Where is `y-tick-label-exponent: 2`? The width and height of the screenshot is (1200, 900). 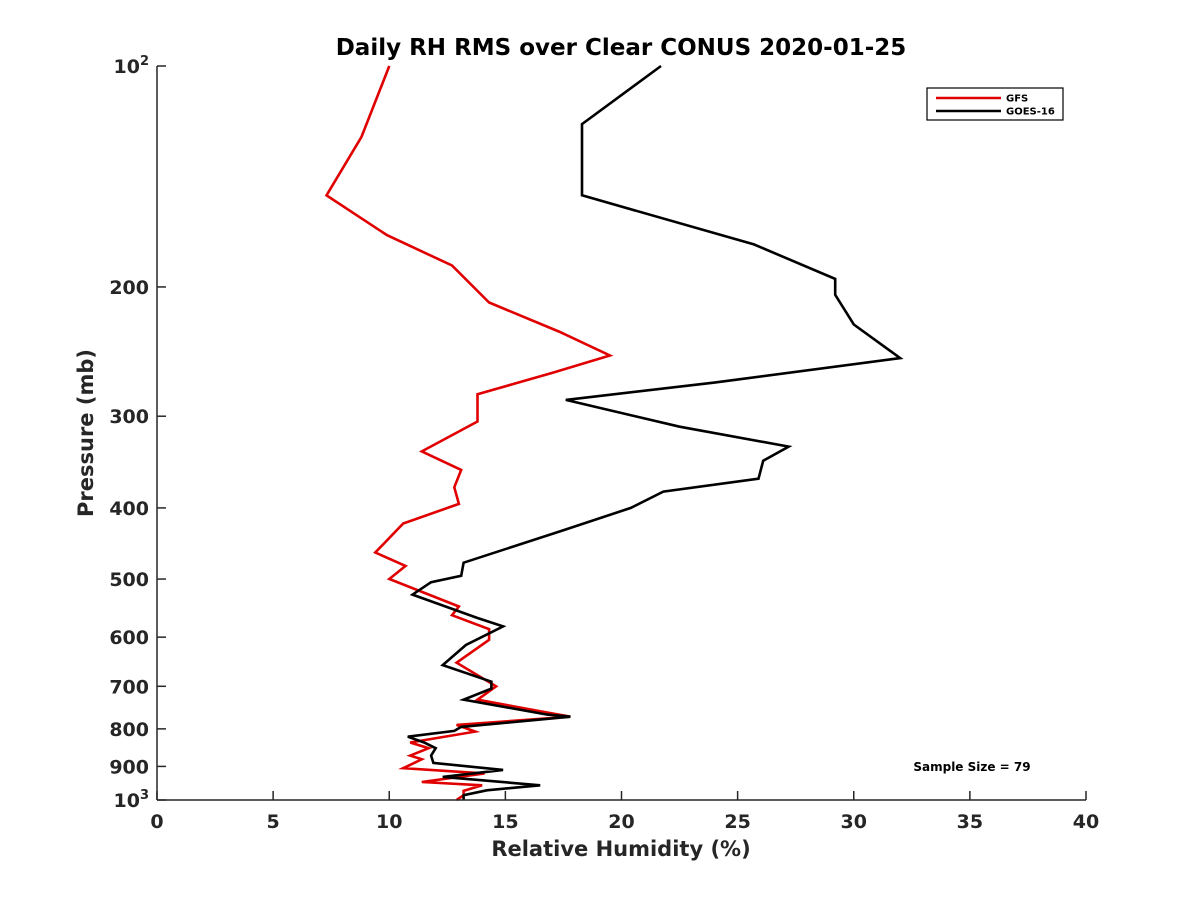 y-tick-label-exponent: 2 is located at coordinates (144, 61).